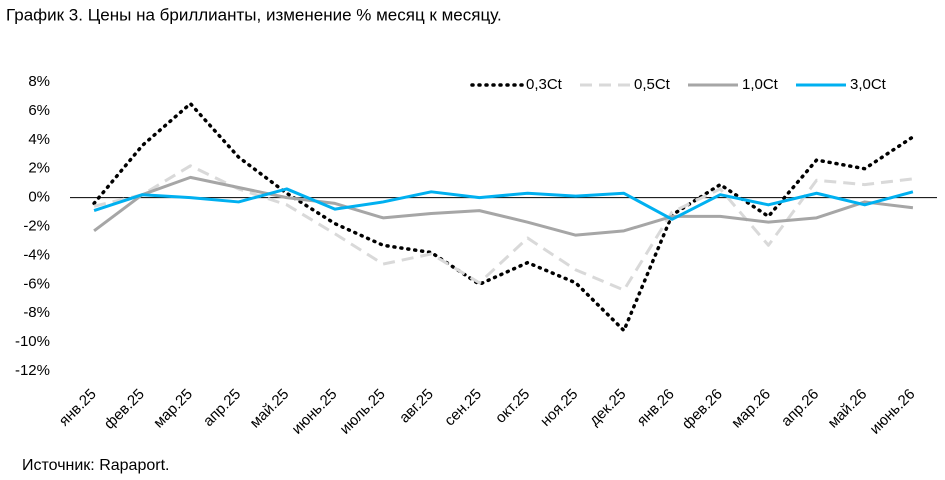 The height and width of the screenshot is (480, 945). I want to click on x-tick-label: фев.26, so click(702, 409).